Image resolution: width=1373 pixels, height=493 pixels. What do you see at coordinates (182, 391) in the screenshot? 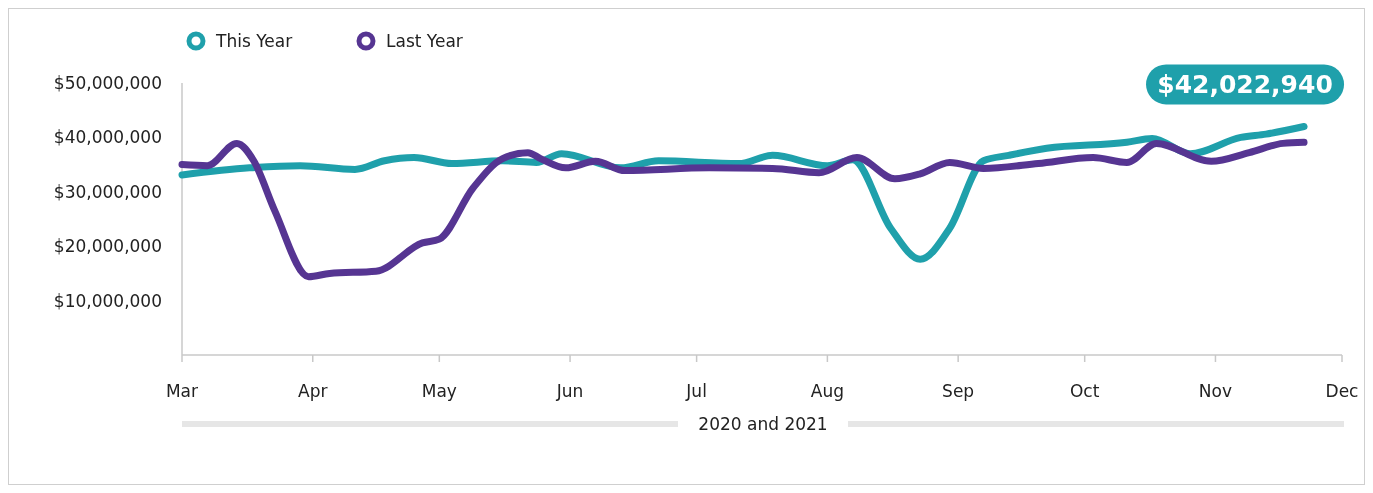
I see `x-tick-label: Mar` at bounding box center [182, 391].